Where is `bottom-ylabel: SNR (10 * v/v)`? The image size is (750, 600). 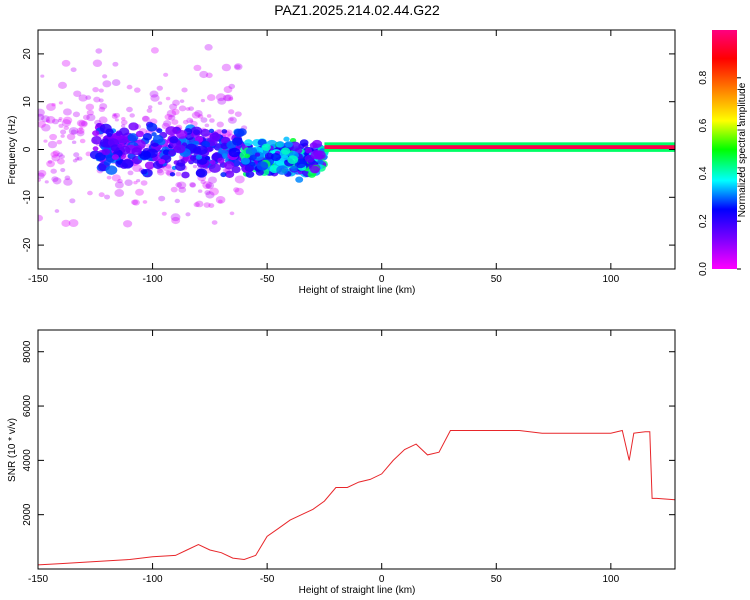 bottom-ylabel: SNR (10 * v/v) is located at coordinates (12, 450).